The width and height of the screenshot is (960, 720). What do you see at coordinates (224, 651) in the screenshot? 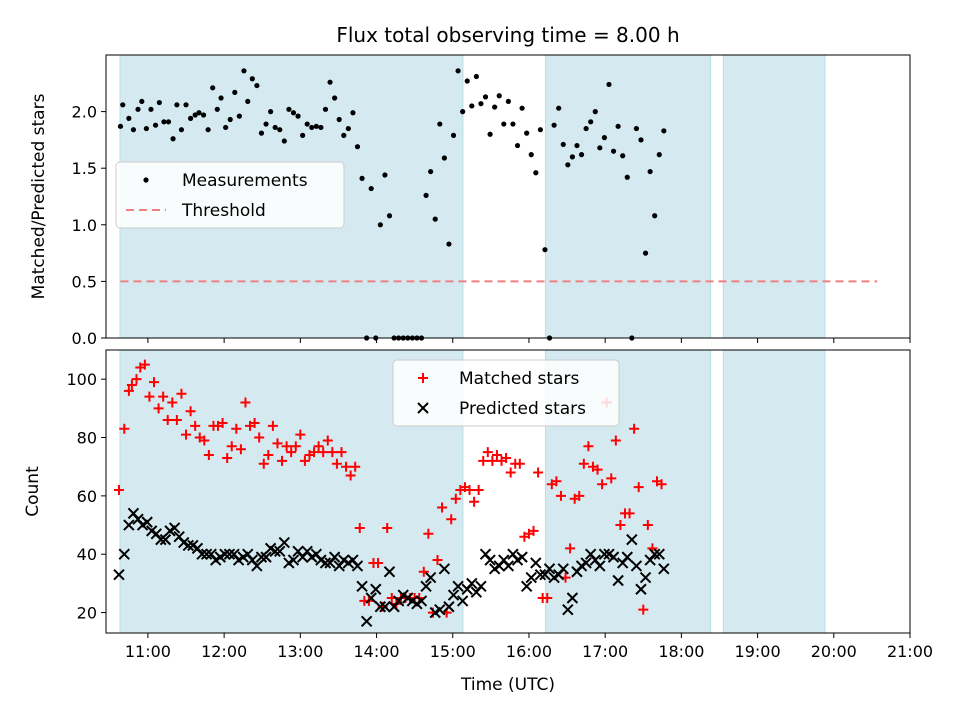
I see `x-tick-label: 12:00` at bounding box center [224, 651].